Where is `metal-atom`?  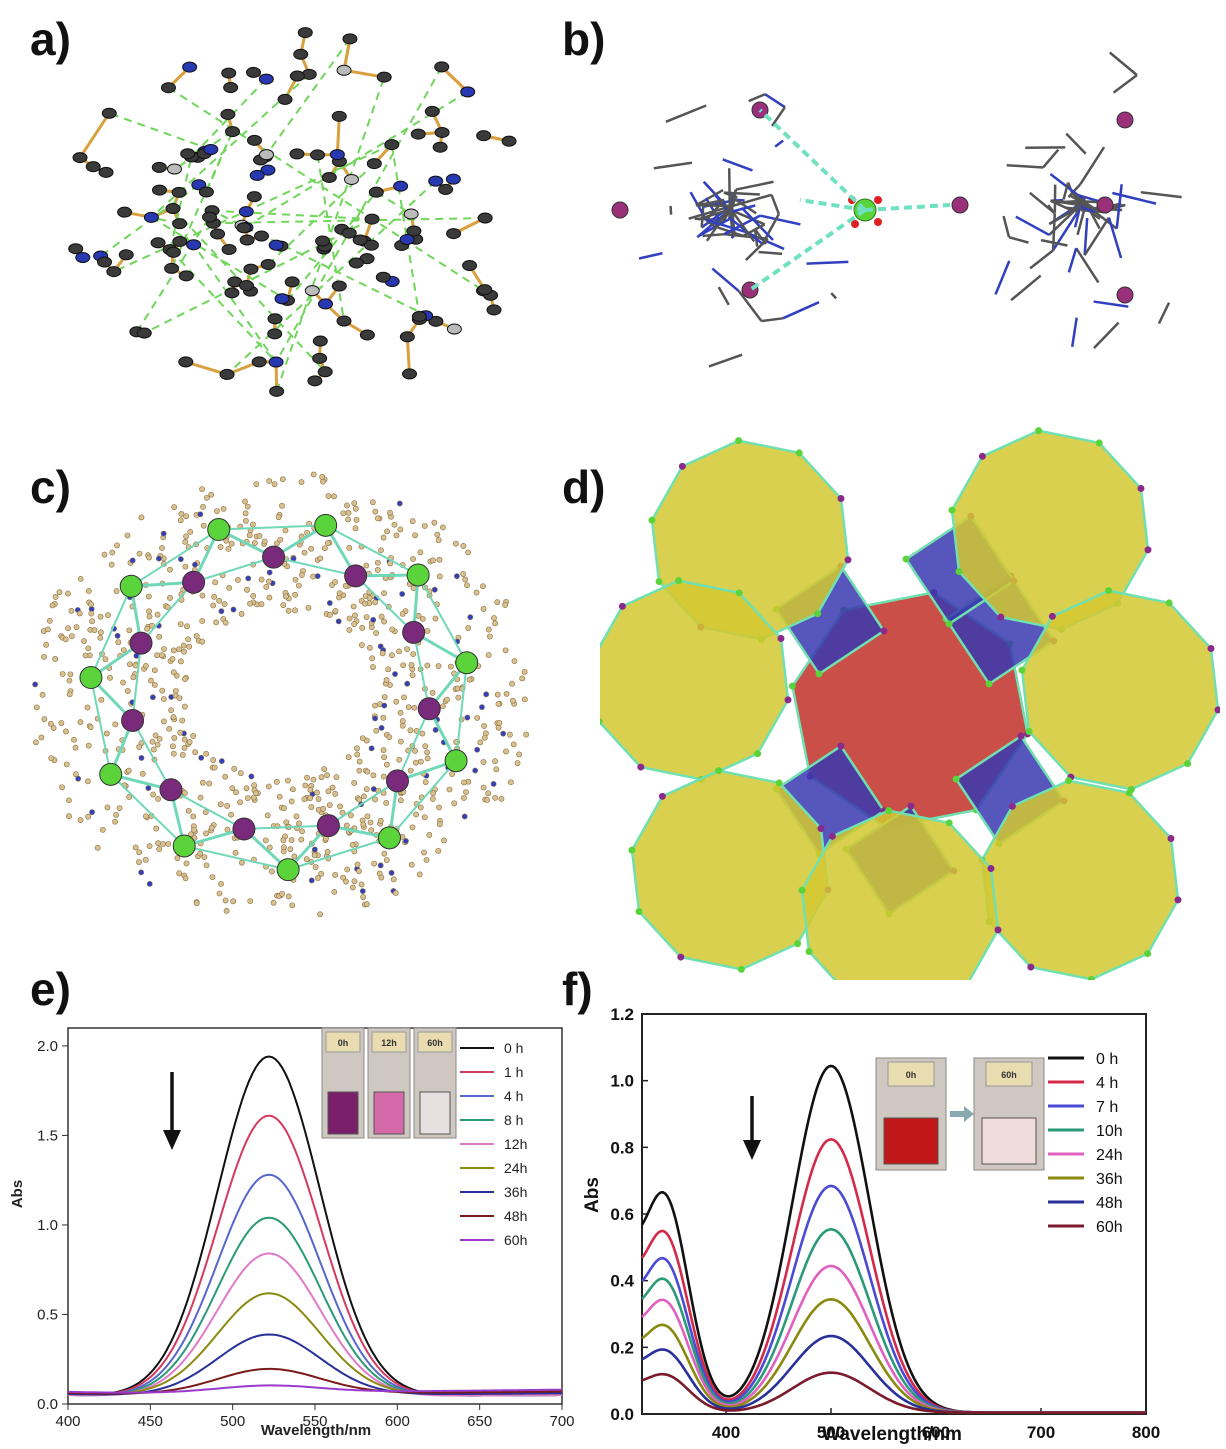
metal-atom is located at coordinates (1125, 120).